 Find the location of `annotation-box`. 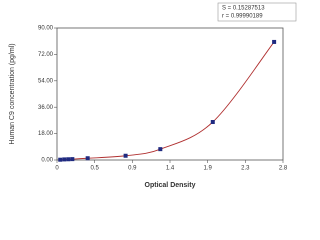

annotation-box is located at coordinates (257, 12).